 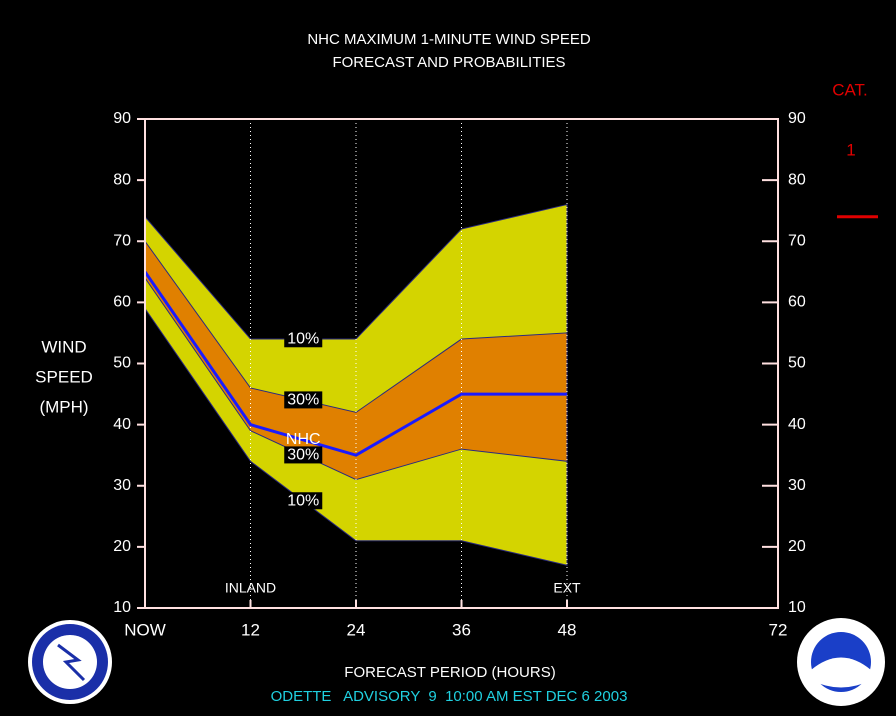 I want to click on x-tick-label: 36, so click(x=461, y=629).